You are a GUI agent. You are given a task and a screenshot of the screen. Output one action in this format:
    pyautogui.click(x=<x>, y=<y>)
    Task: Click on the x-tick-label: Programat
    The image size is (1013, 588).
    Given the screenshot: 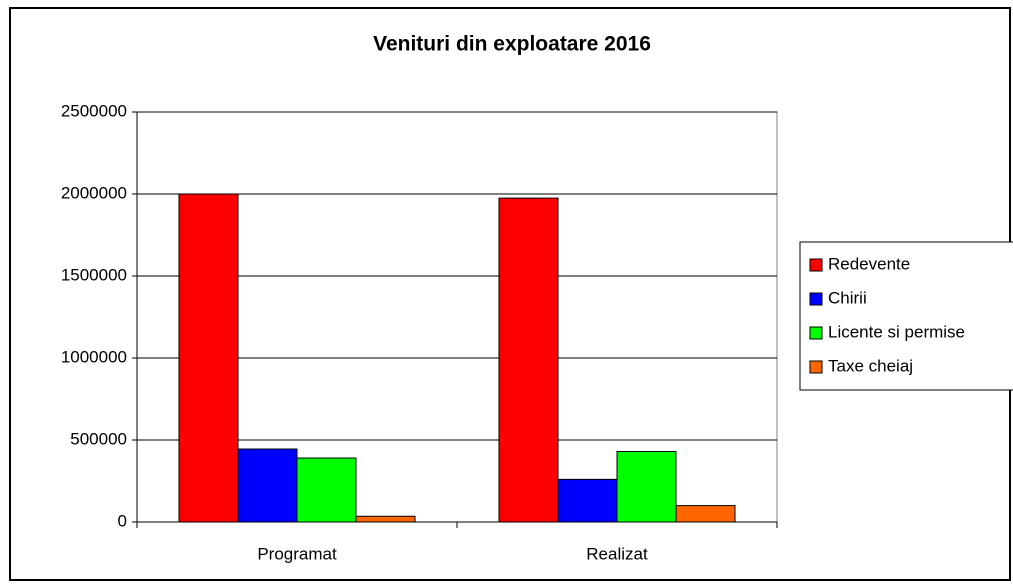 What is the action you would take?
    pyautogui.click(x=297, y=553)
    